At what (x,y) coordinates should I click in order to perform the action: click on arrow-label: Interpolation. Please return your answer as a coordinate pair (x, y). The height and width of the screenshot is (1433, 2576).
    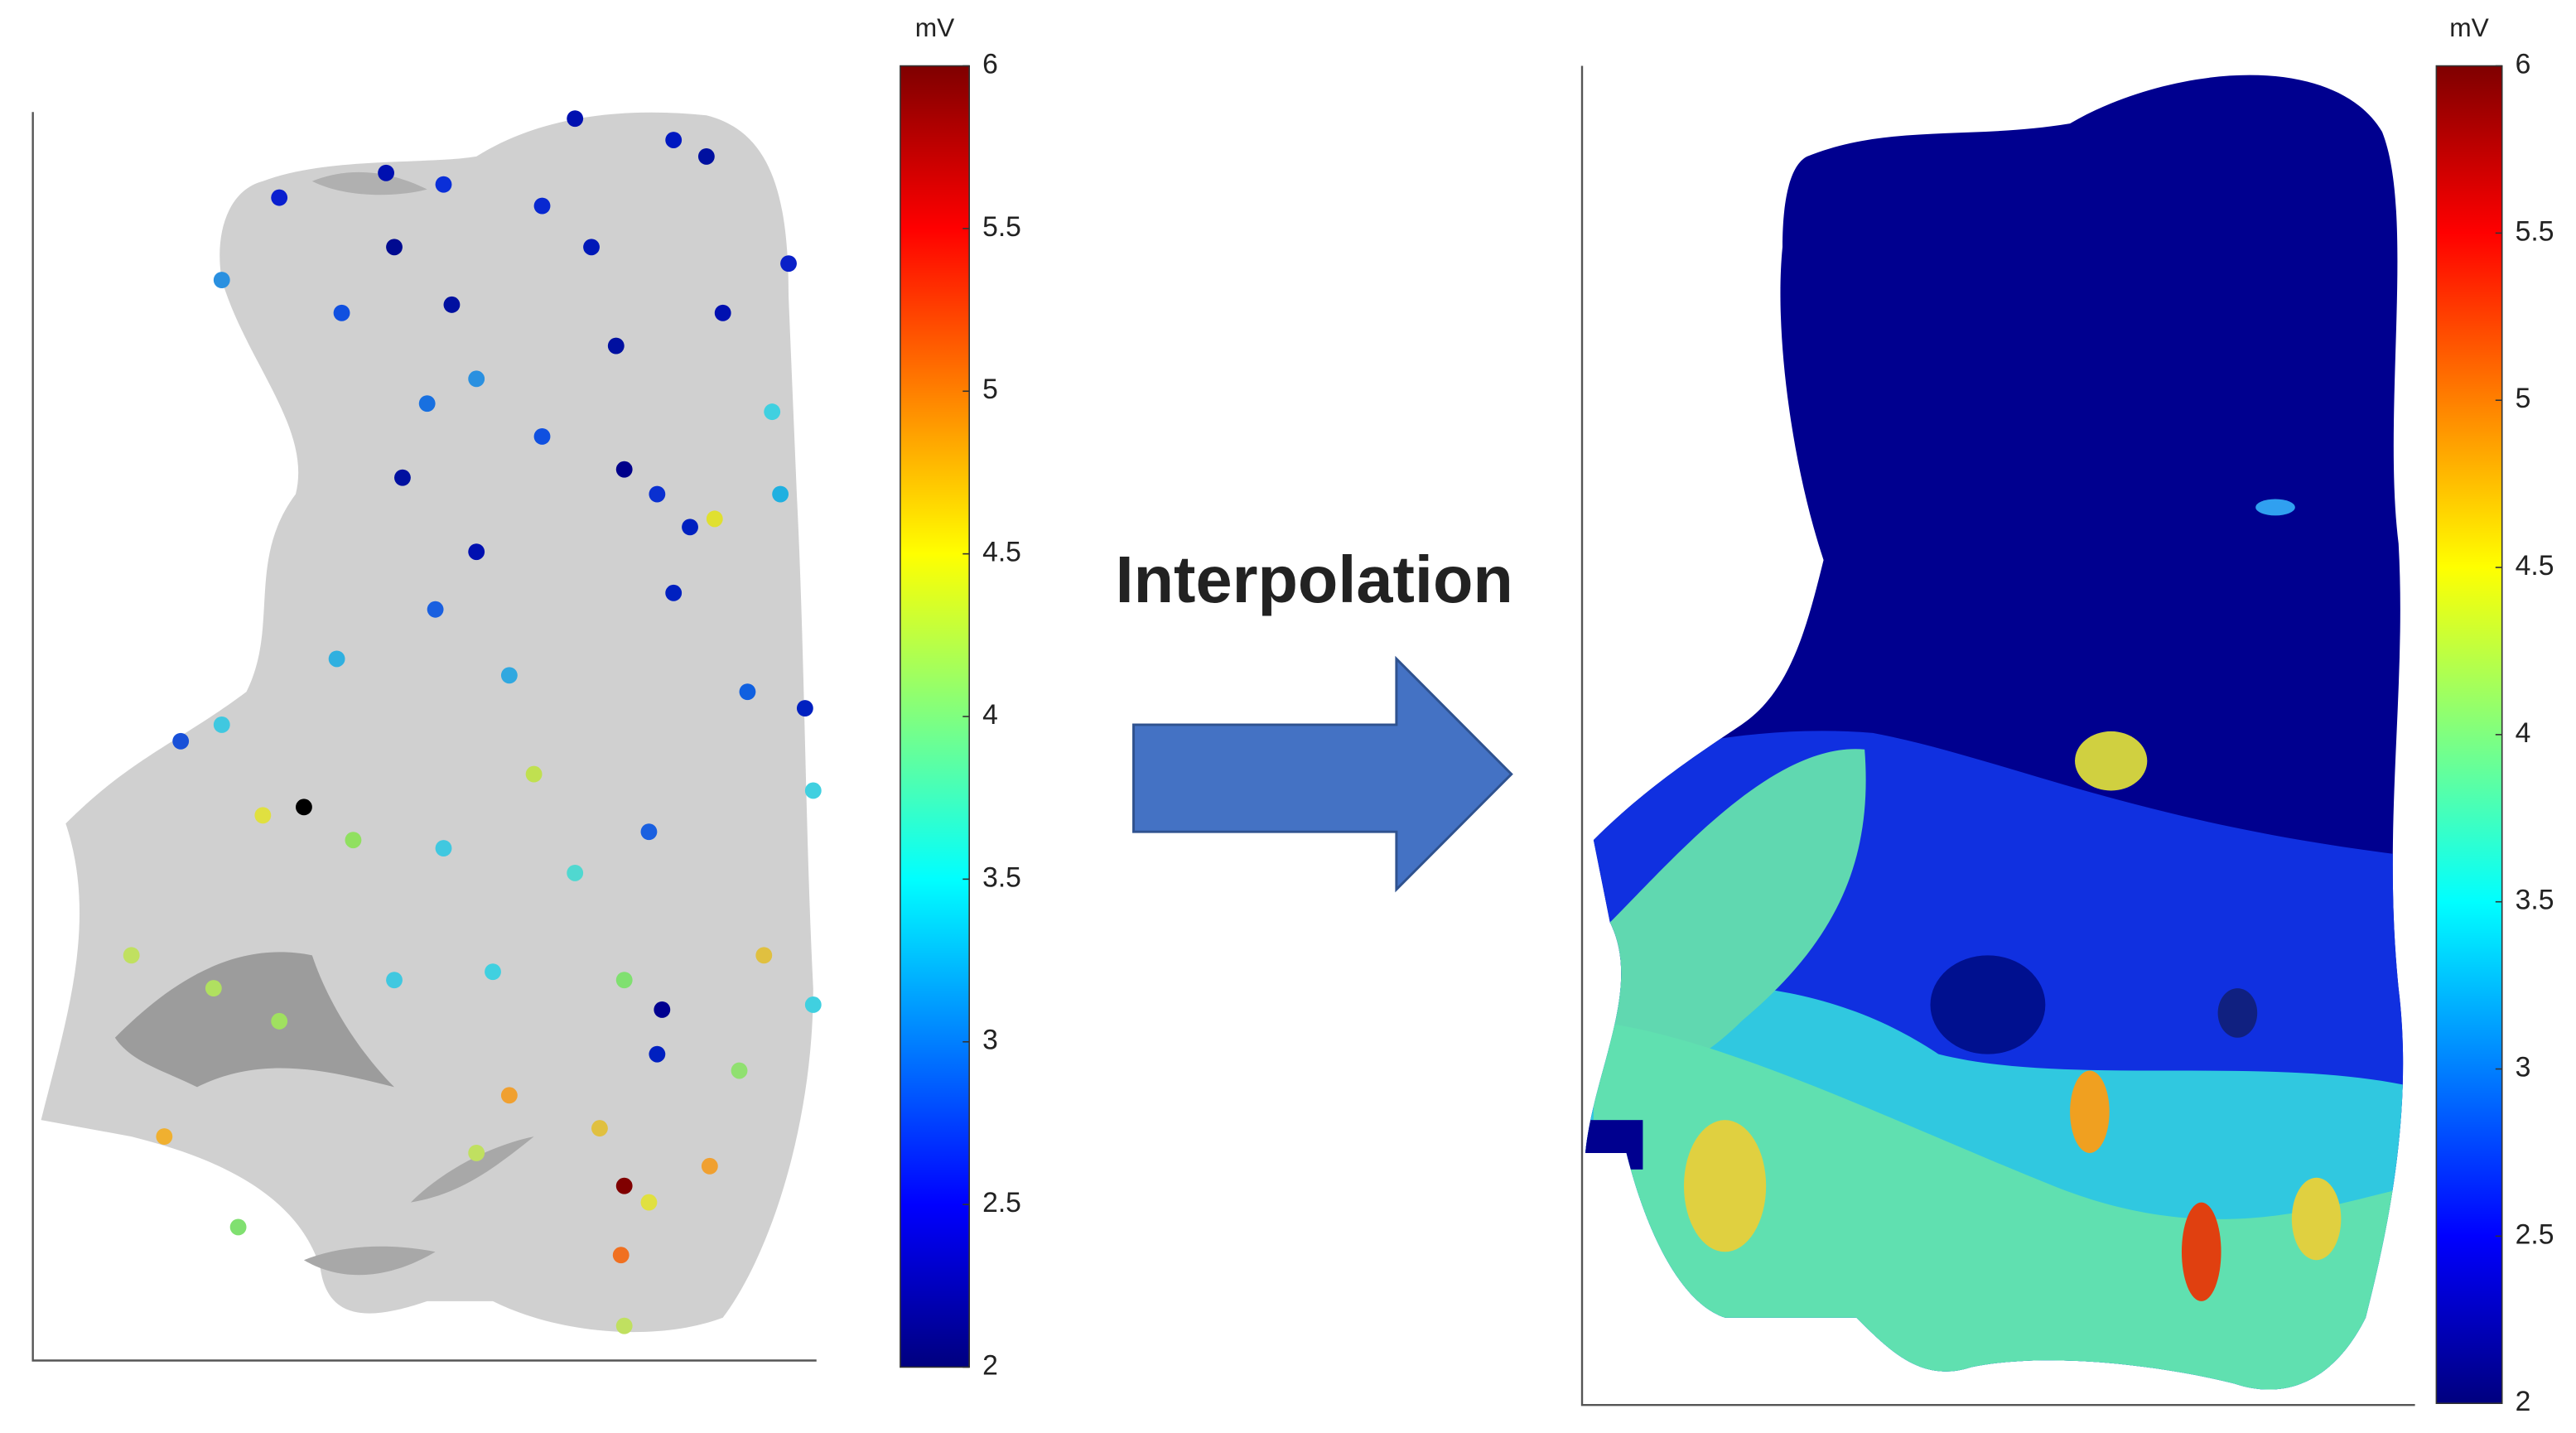
    Looking at the image, I should click on (1315, 579).